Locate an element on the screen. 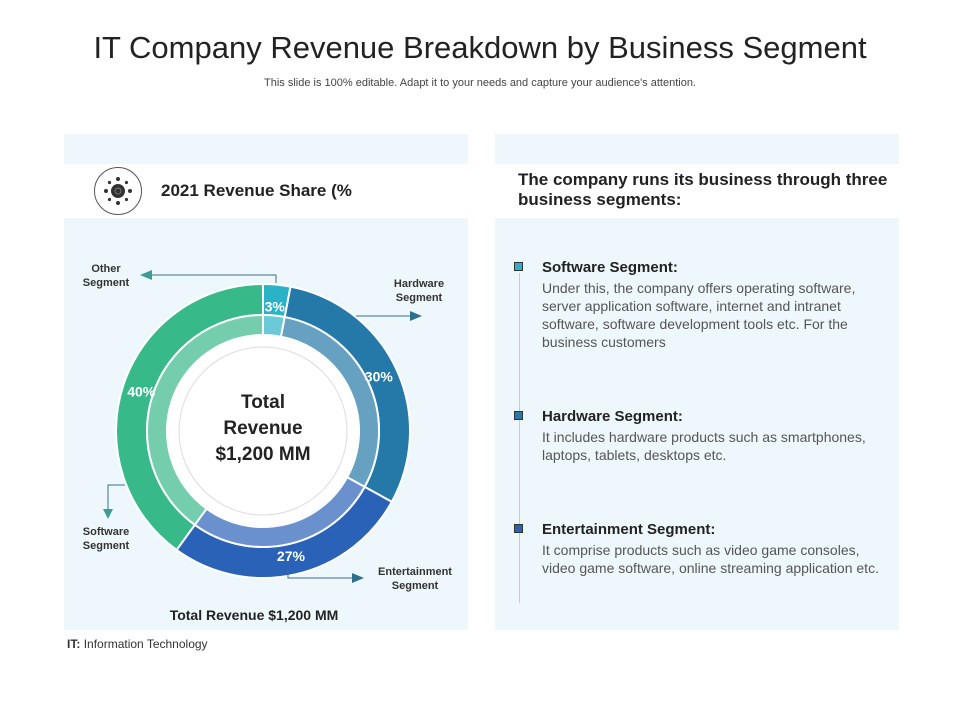 The height and width of the screenshot is (720, 960). data-label: 40% is located at coordinates (141, 391).